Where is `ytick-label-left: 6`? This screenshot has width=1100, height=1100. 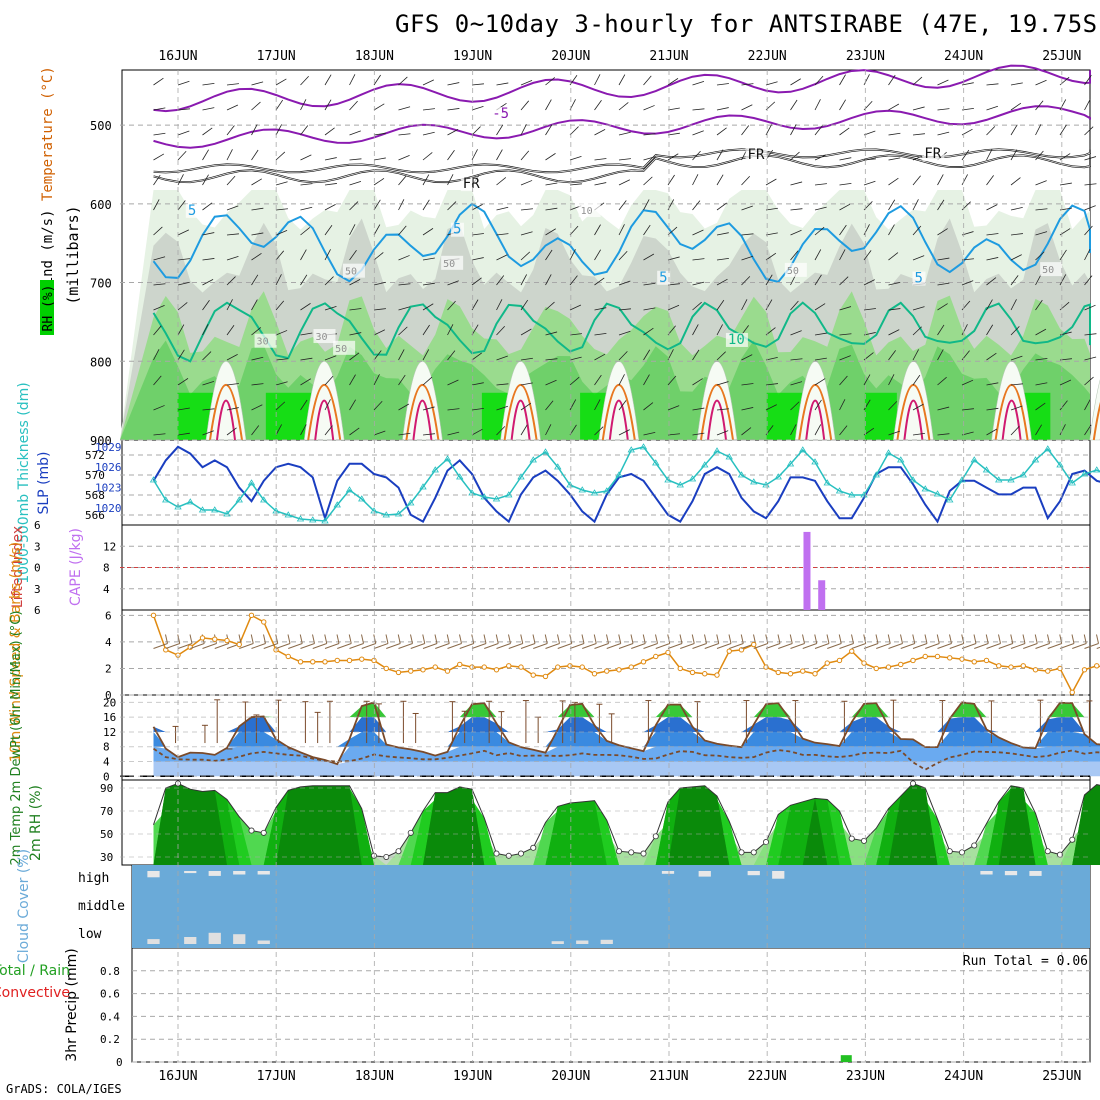 ytick-label-left: 6 is located at coordinates (37, 525).